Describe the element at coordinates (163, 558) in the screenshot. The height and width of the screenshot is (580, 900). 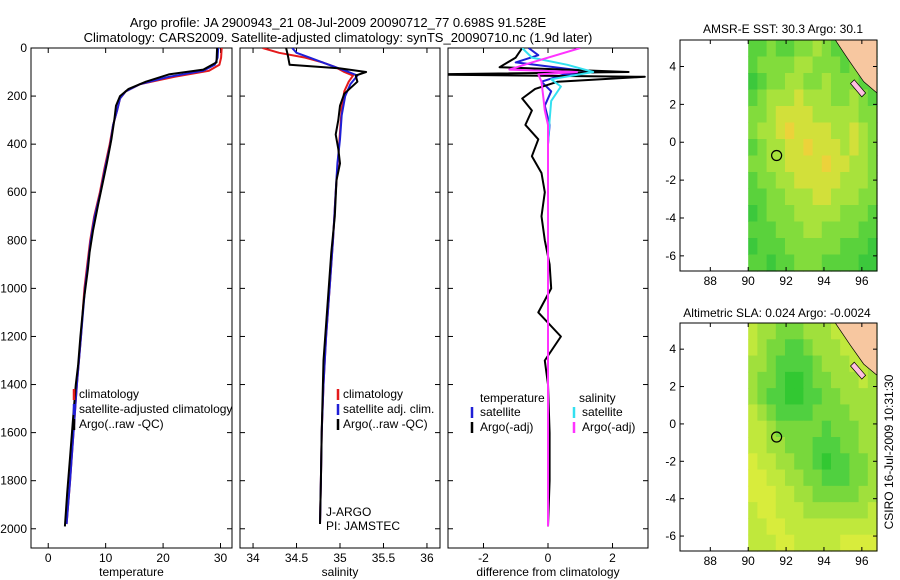
I see `x-tick-label: 20` at that location.